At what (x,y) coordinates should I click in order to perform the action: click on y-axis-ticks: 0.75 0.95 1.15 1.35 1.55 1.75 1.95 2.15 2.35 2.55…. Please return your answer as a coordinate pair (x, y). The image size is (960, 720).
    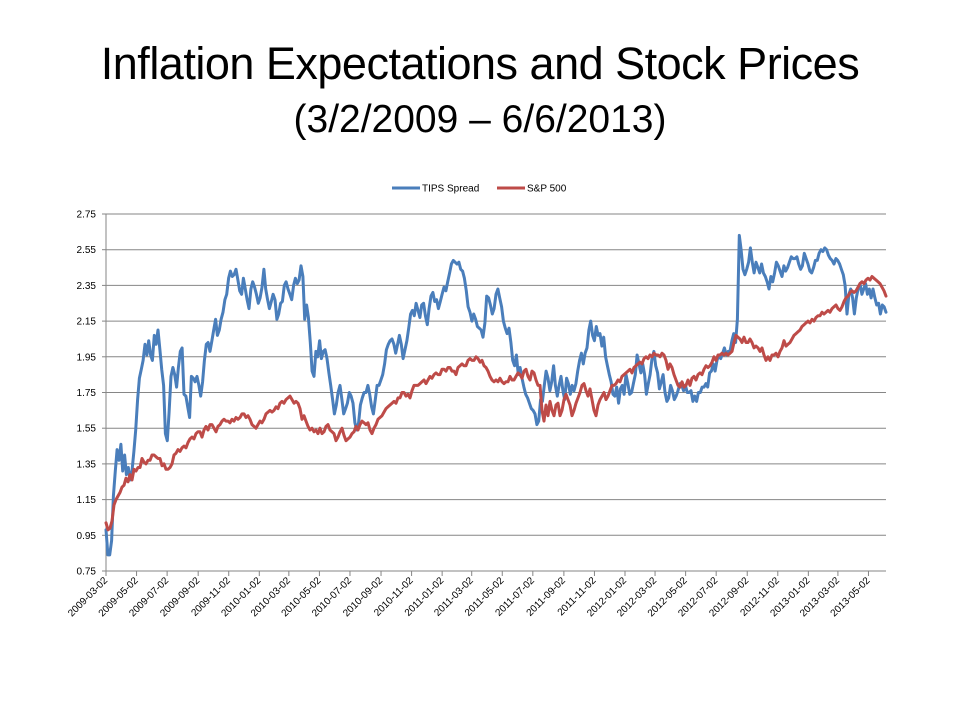
    Looking at the image, I should click on (91, 394).